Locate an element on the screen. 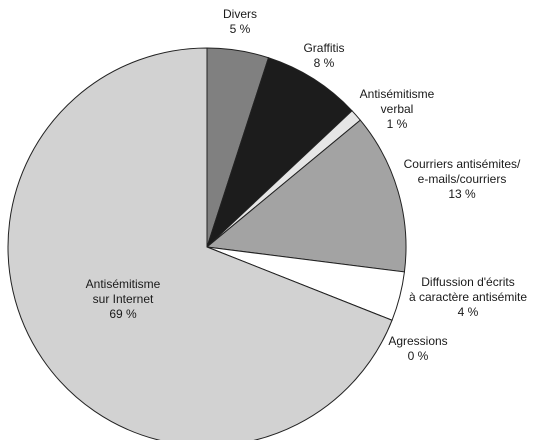 This screenshot has height=440, width=538. pie-slice-label-line: verbal is located at coordinates (397, 109).